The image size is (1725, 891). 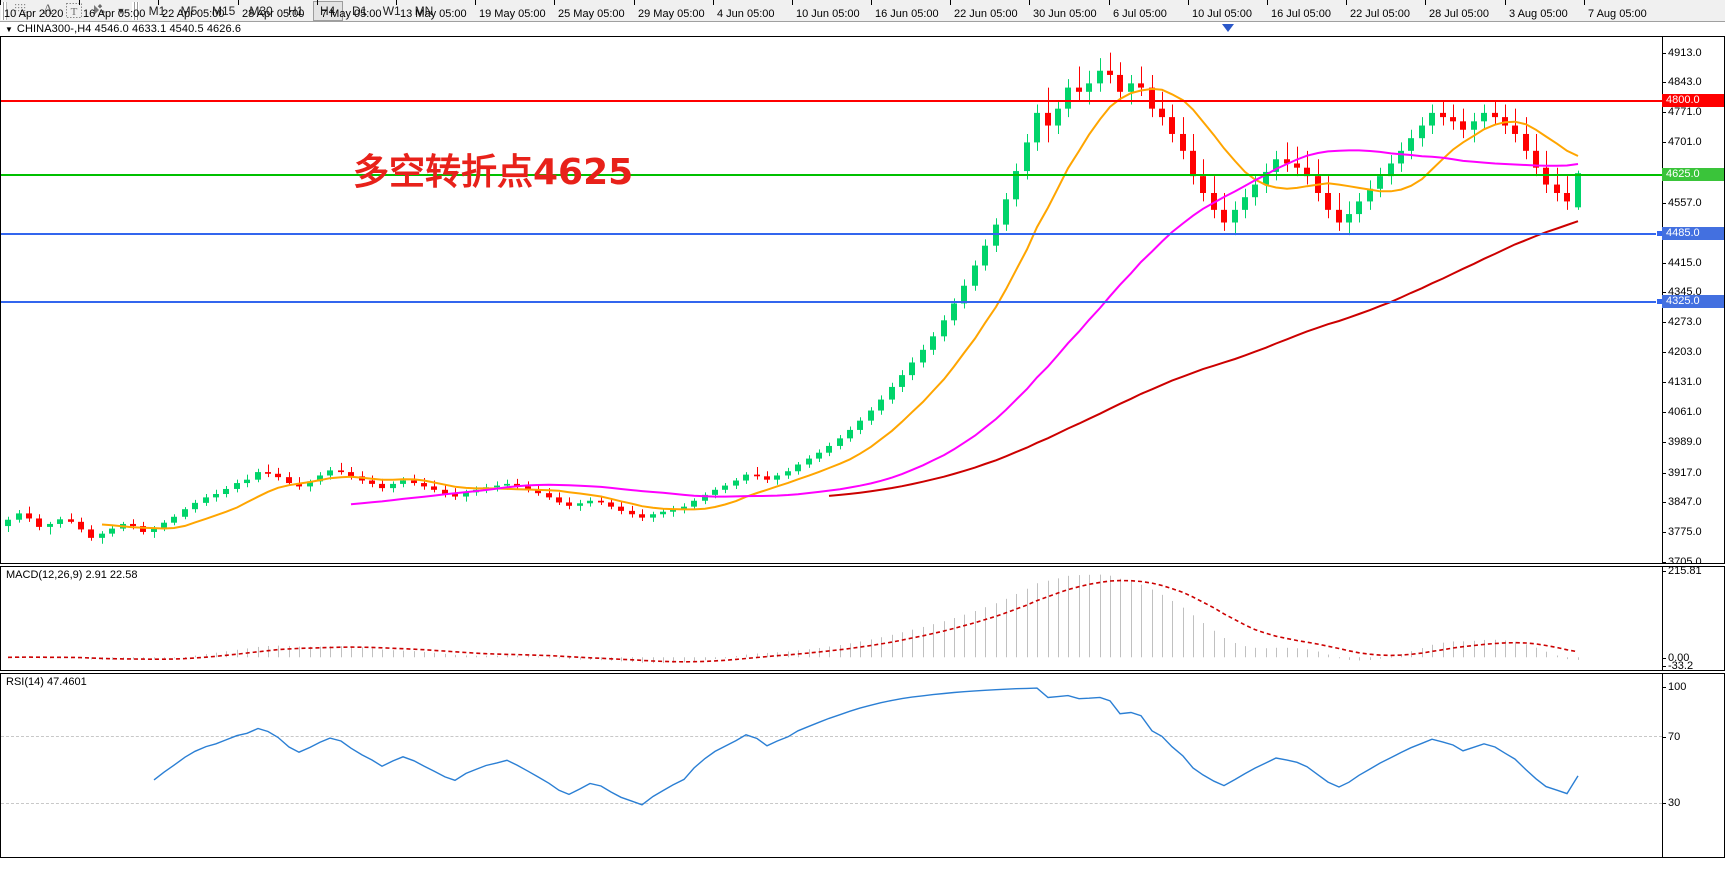 I want to click on time-tick-label: 28 Apr 05:00, so click(x=273, y=14).